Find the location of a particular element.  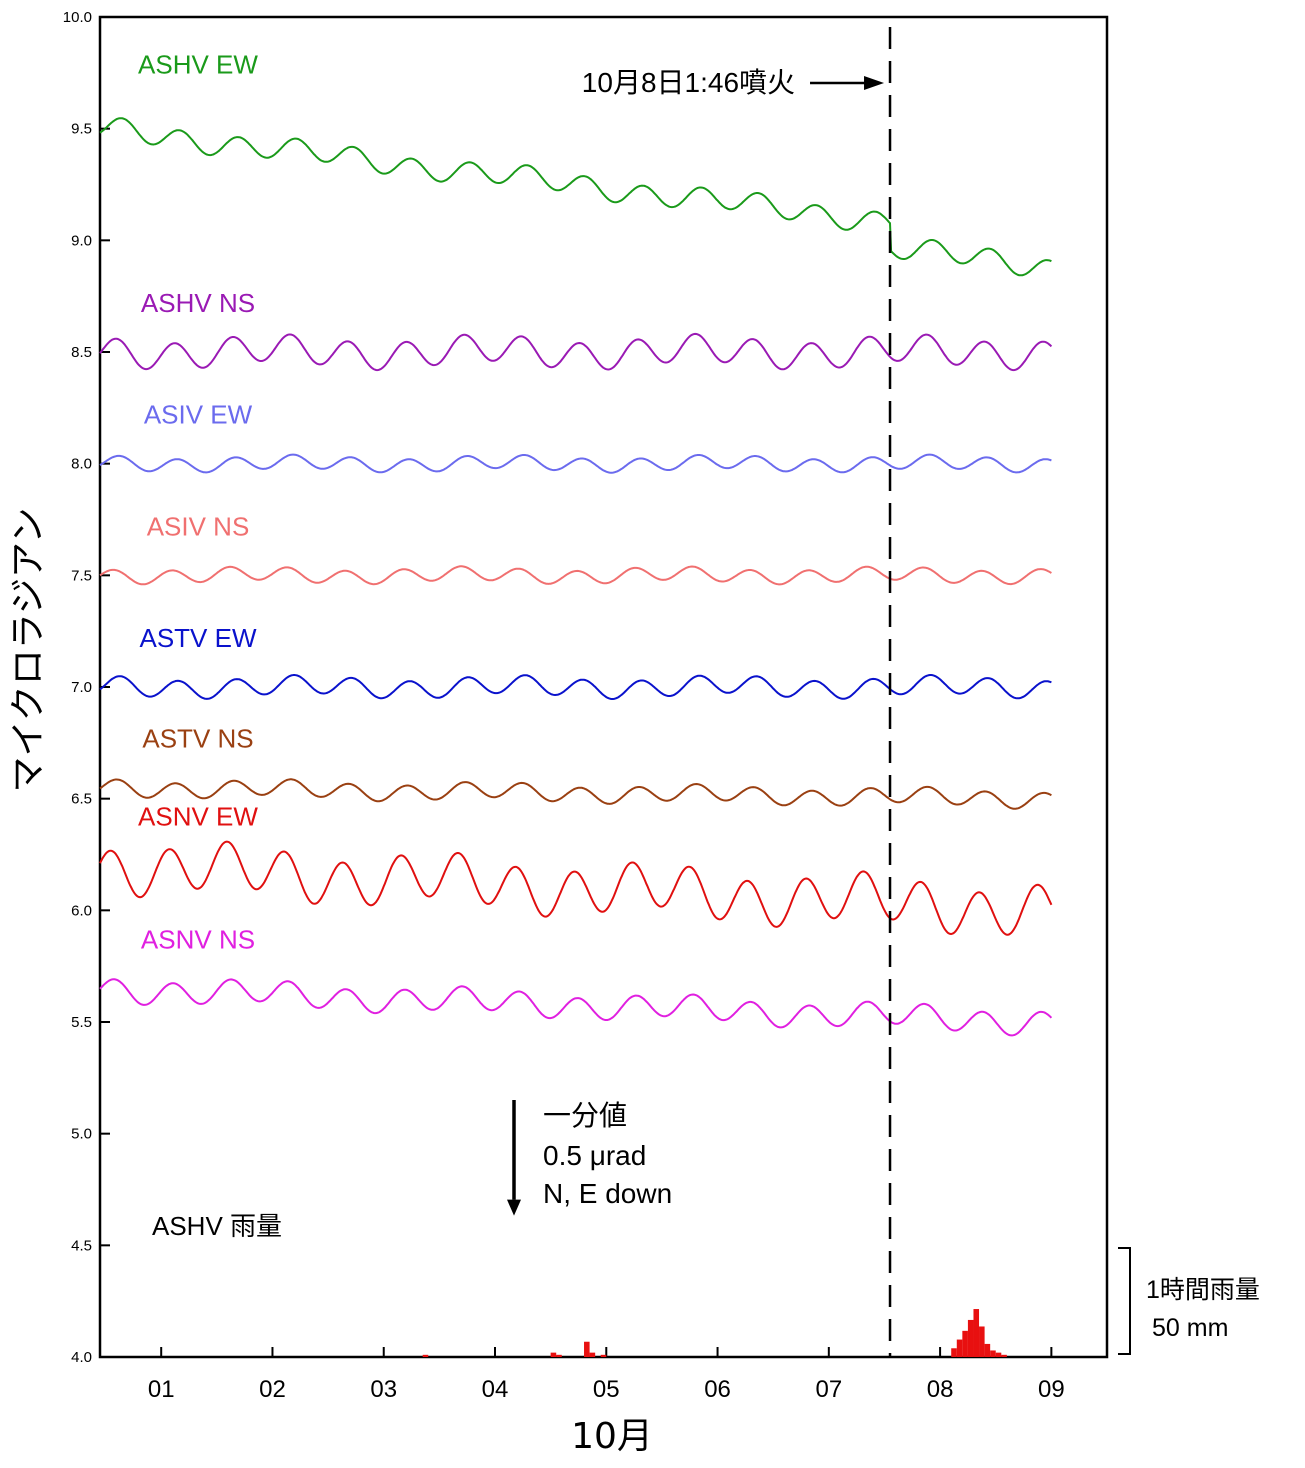

y-tick-label-11: 4.5 is located at coordinates (81, 1245).